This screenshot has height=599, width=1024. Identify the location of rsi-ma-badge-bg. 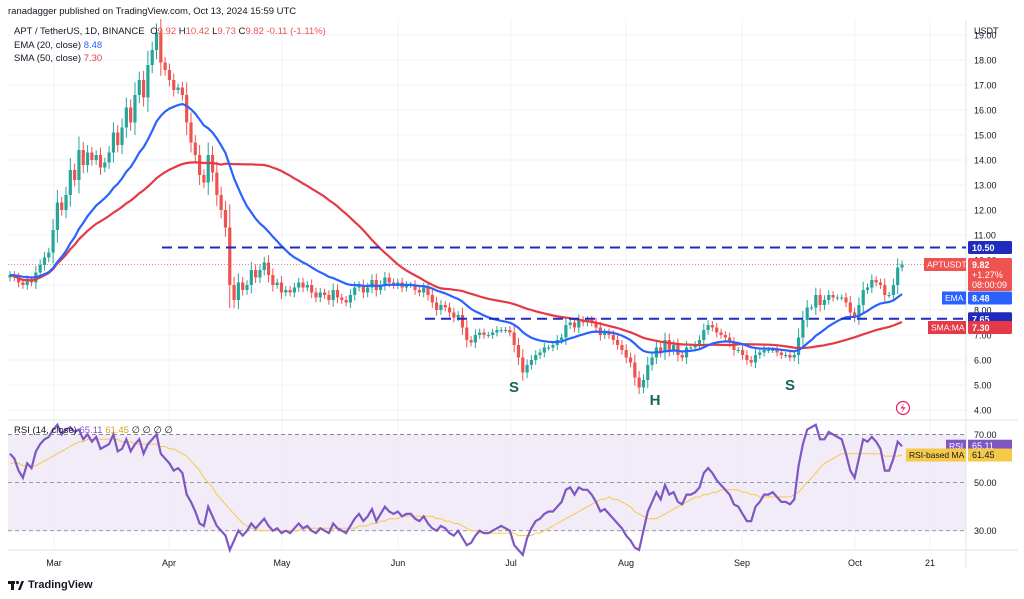
(990, 455).